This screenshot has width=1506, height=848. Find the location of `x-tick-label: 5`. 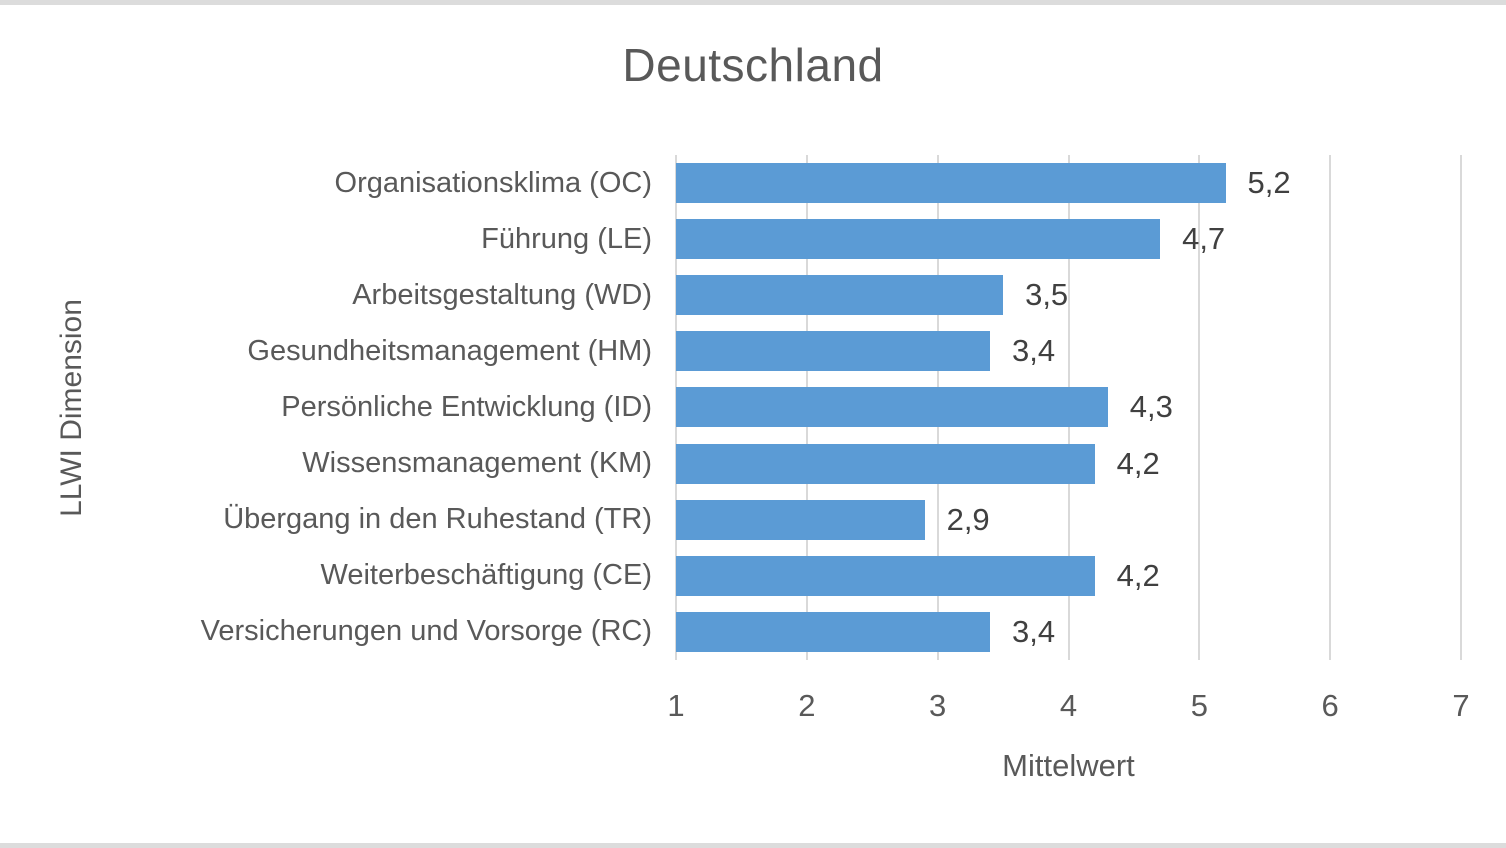

x-tick-label: 5 is located at coordinates (1199, 705).